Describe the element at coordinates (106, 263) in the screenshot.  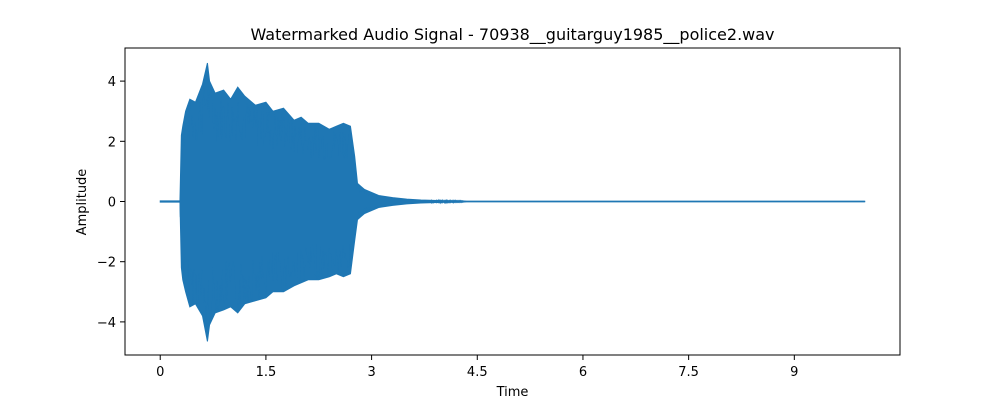
I see `y-tick-label: −2` at that location.